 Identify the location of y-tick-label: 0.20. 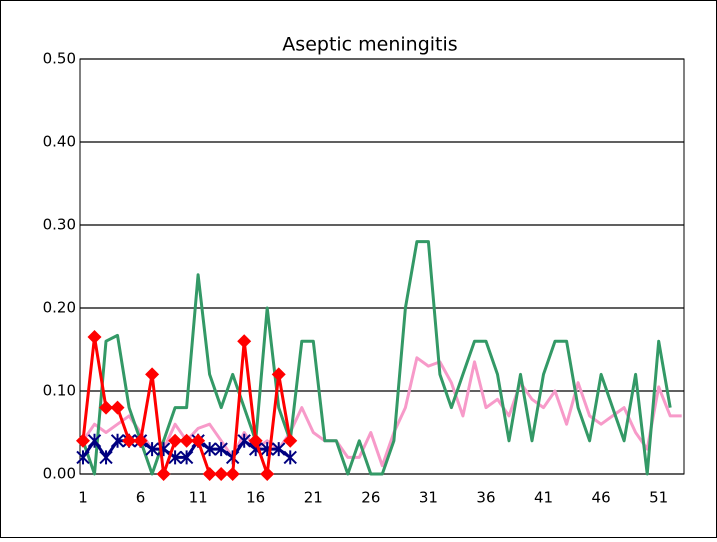
(59, 308).